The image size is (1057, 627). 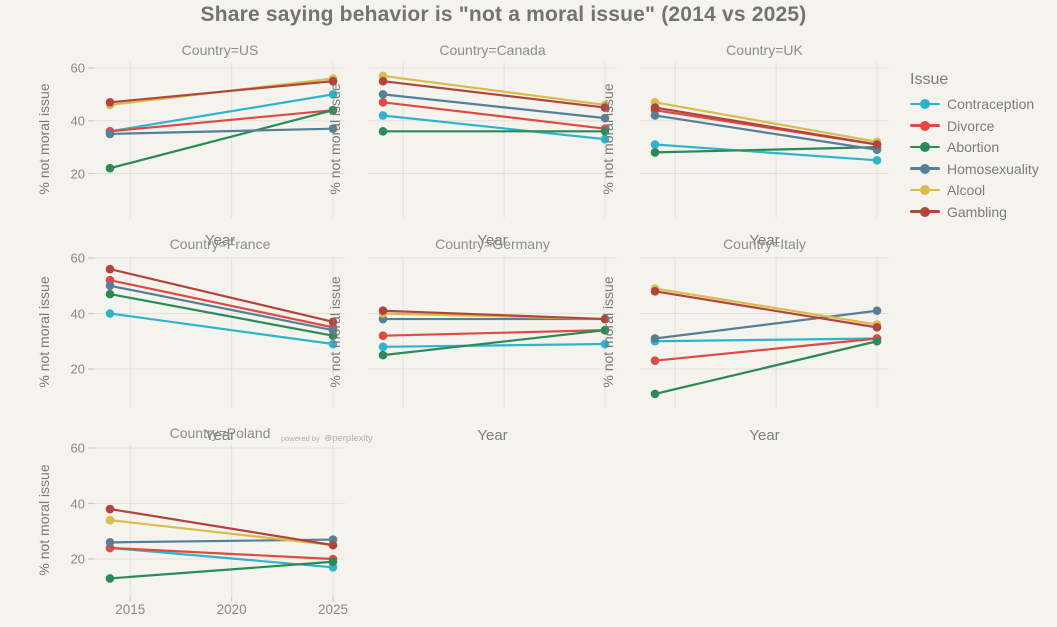 I want to click on facet-italy, so click(x=764, y=332).